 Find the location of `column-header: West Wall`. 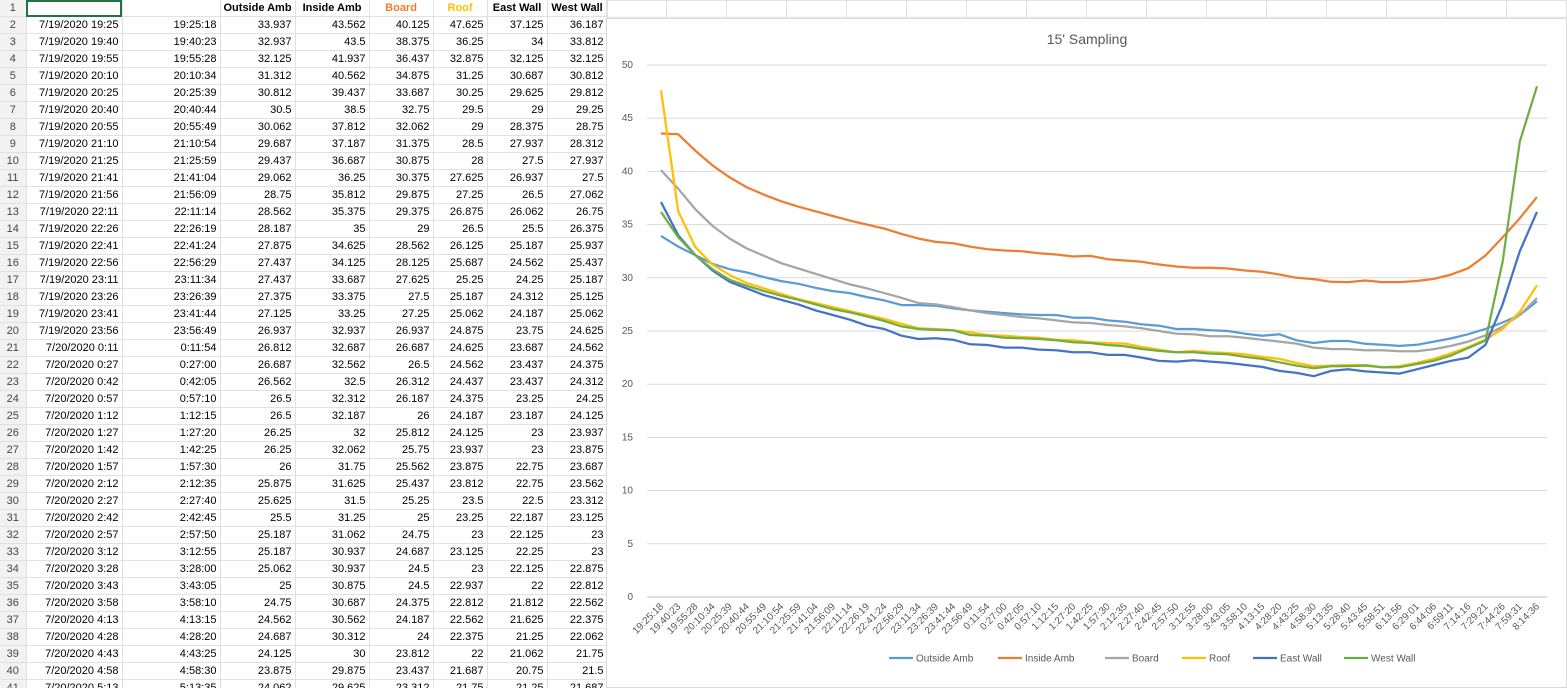

column-header: West Wall is located at coordinates (577, 9).